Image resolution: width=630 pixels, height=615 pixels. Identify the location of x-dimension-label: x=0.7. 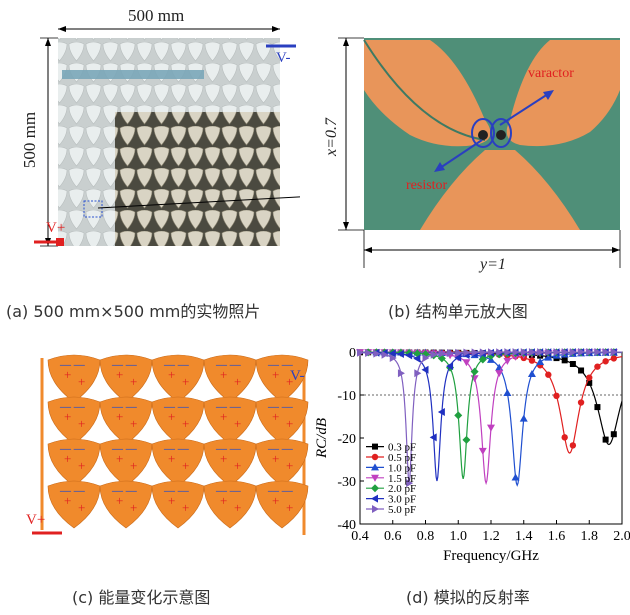
(331, 137).